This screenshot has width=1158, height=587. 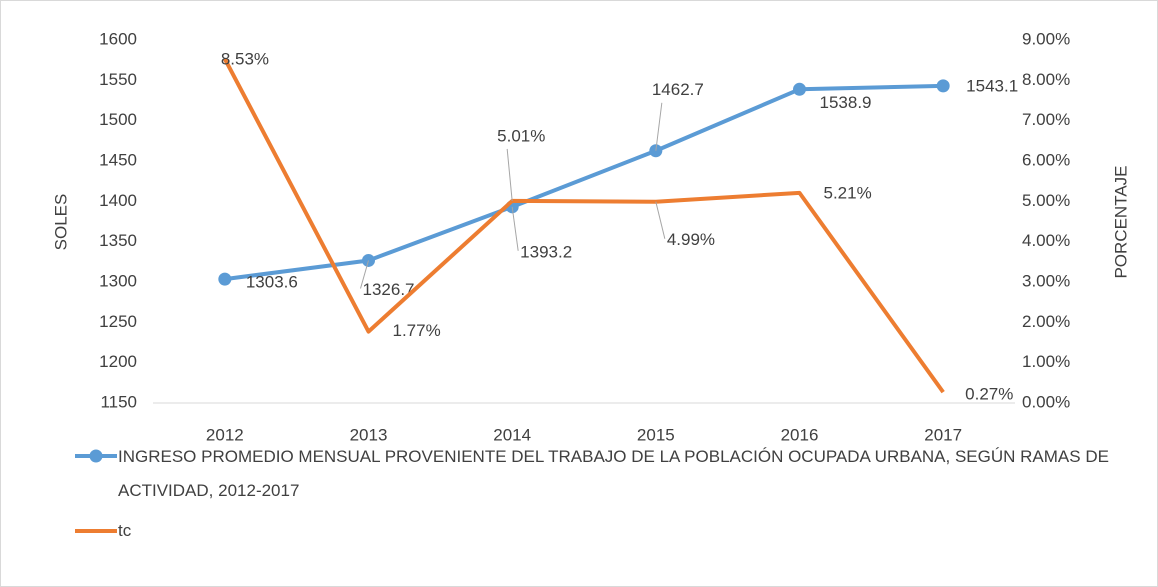 I want to click on y-tick-label: 1600, so click(x=118, y=38).